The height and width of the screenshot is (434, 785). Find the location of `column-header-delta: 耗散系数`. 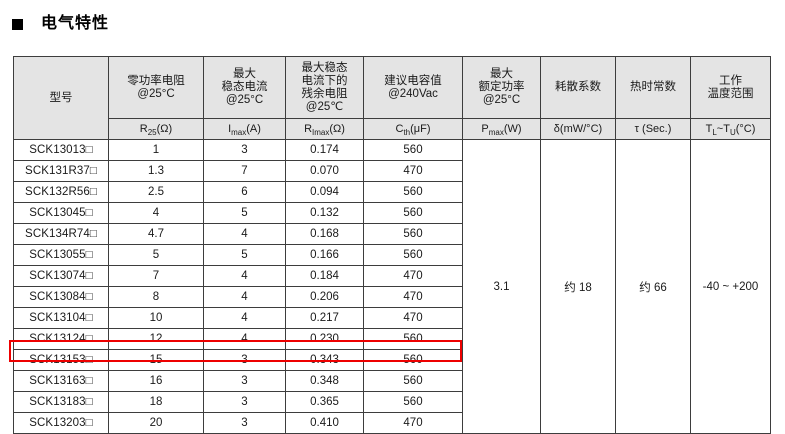

column-header-delta: 耗散系数 is located at coordinates (578, 87).